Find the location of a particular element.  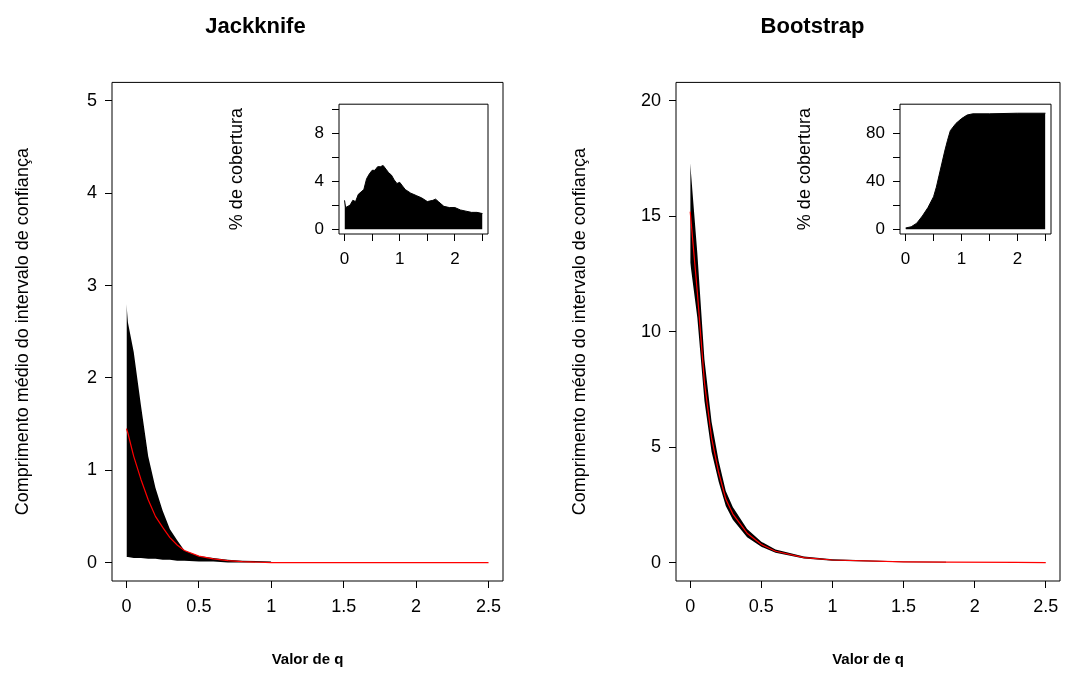

y-tick-label: 2 is located at coordinates (91, 376).